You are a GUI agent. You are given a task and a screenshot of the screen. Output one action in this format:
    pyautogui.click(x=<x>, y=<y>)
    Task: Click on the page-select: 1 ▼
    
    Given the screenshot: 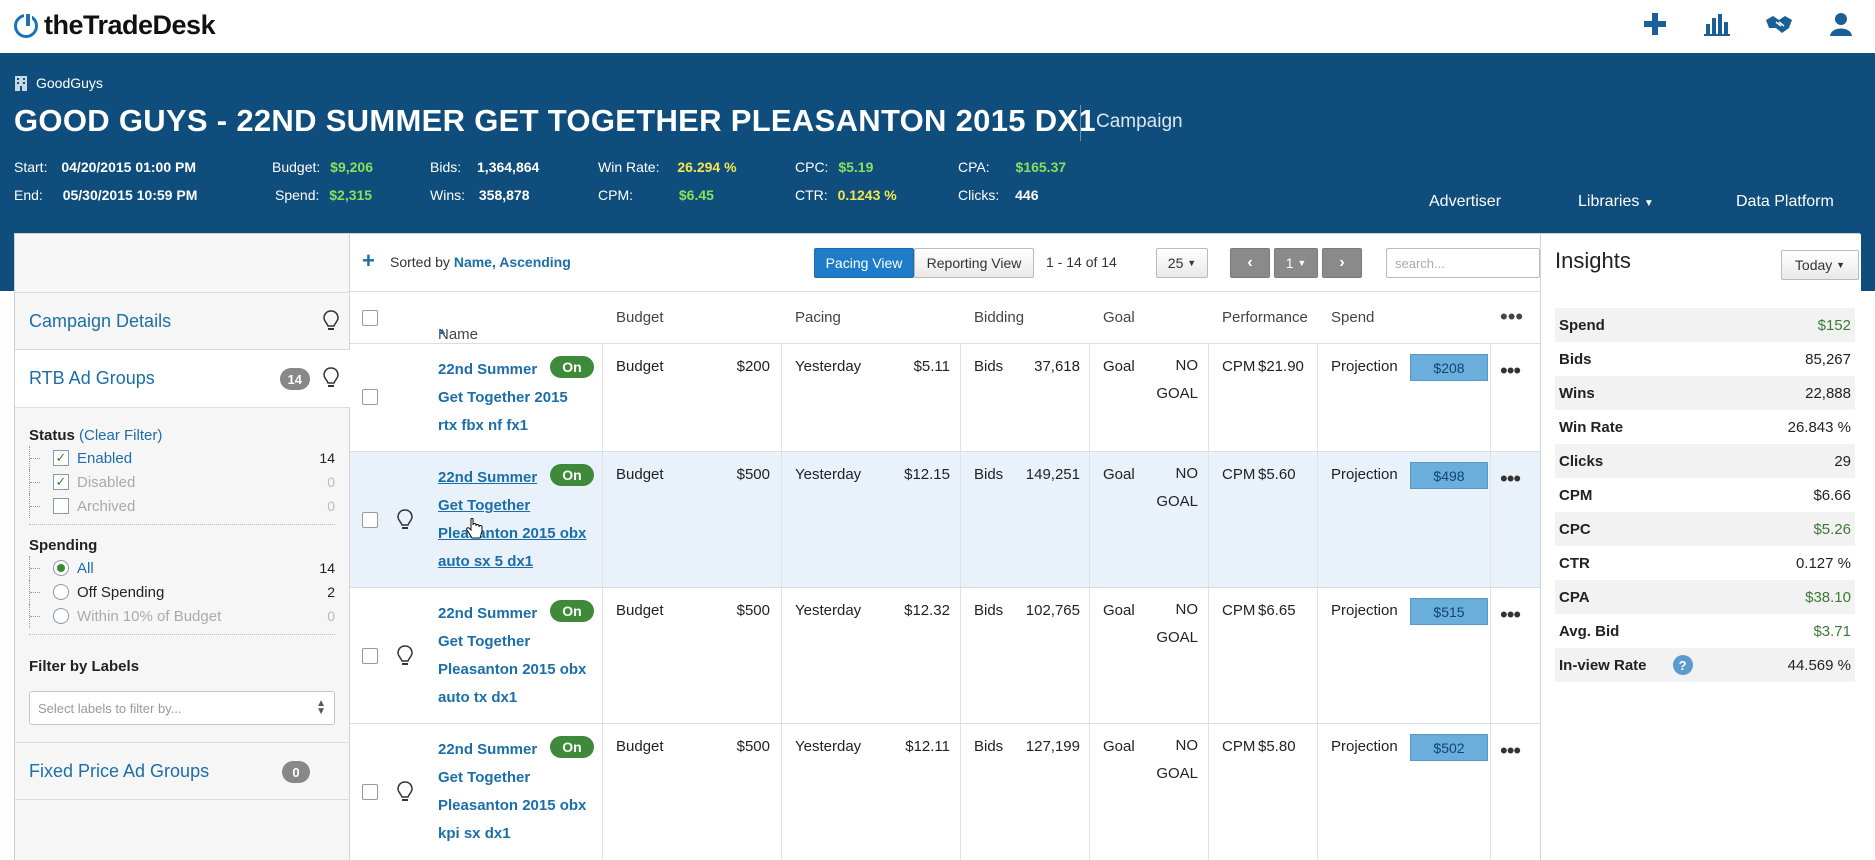 What is the action you would take?
    pyautogui.click(x=1296, y=263)
    